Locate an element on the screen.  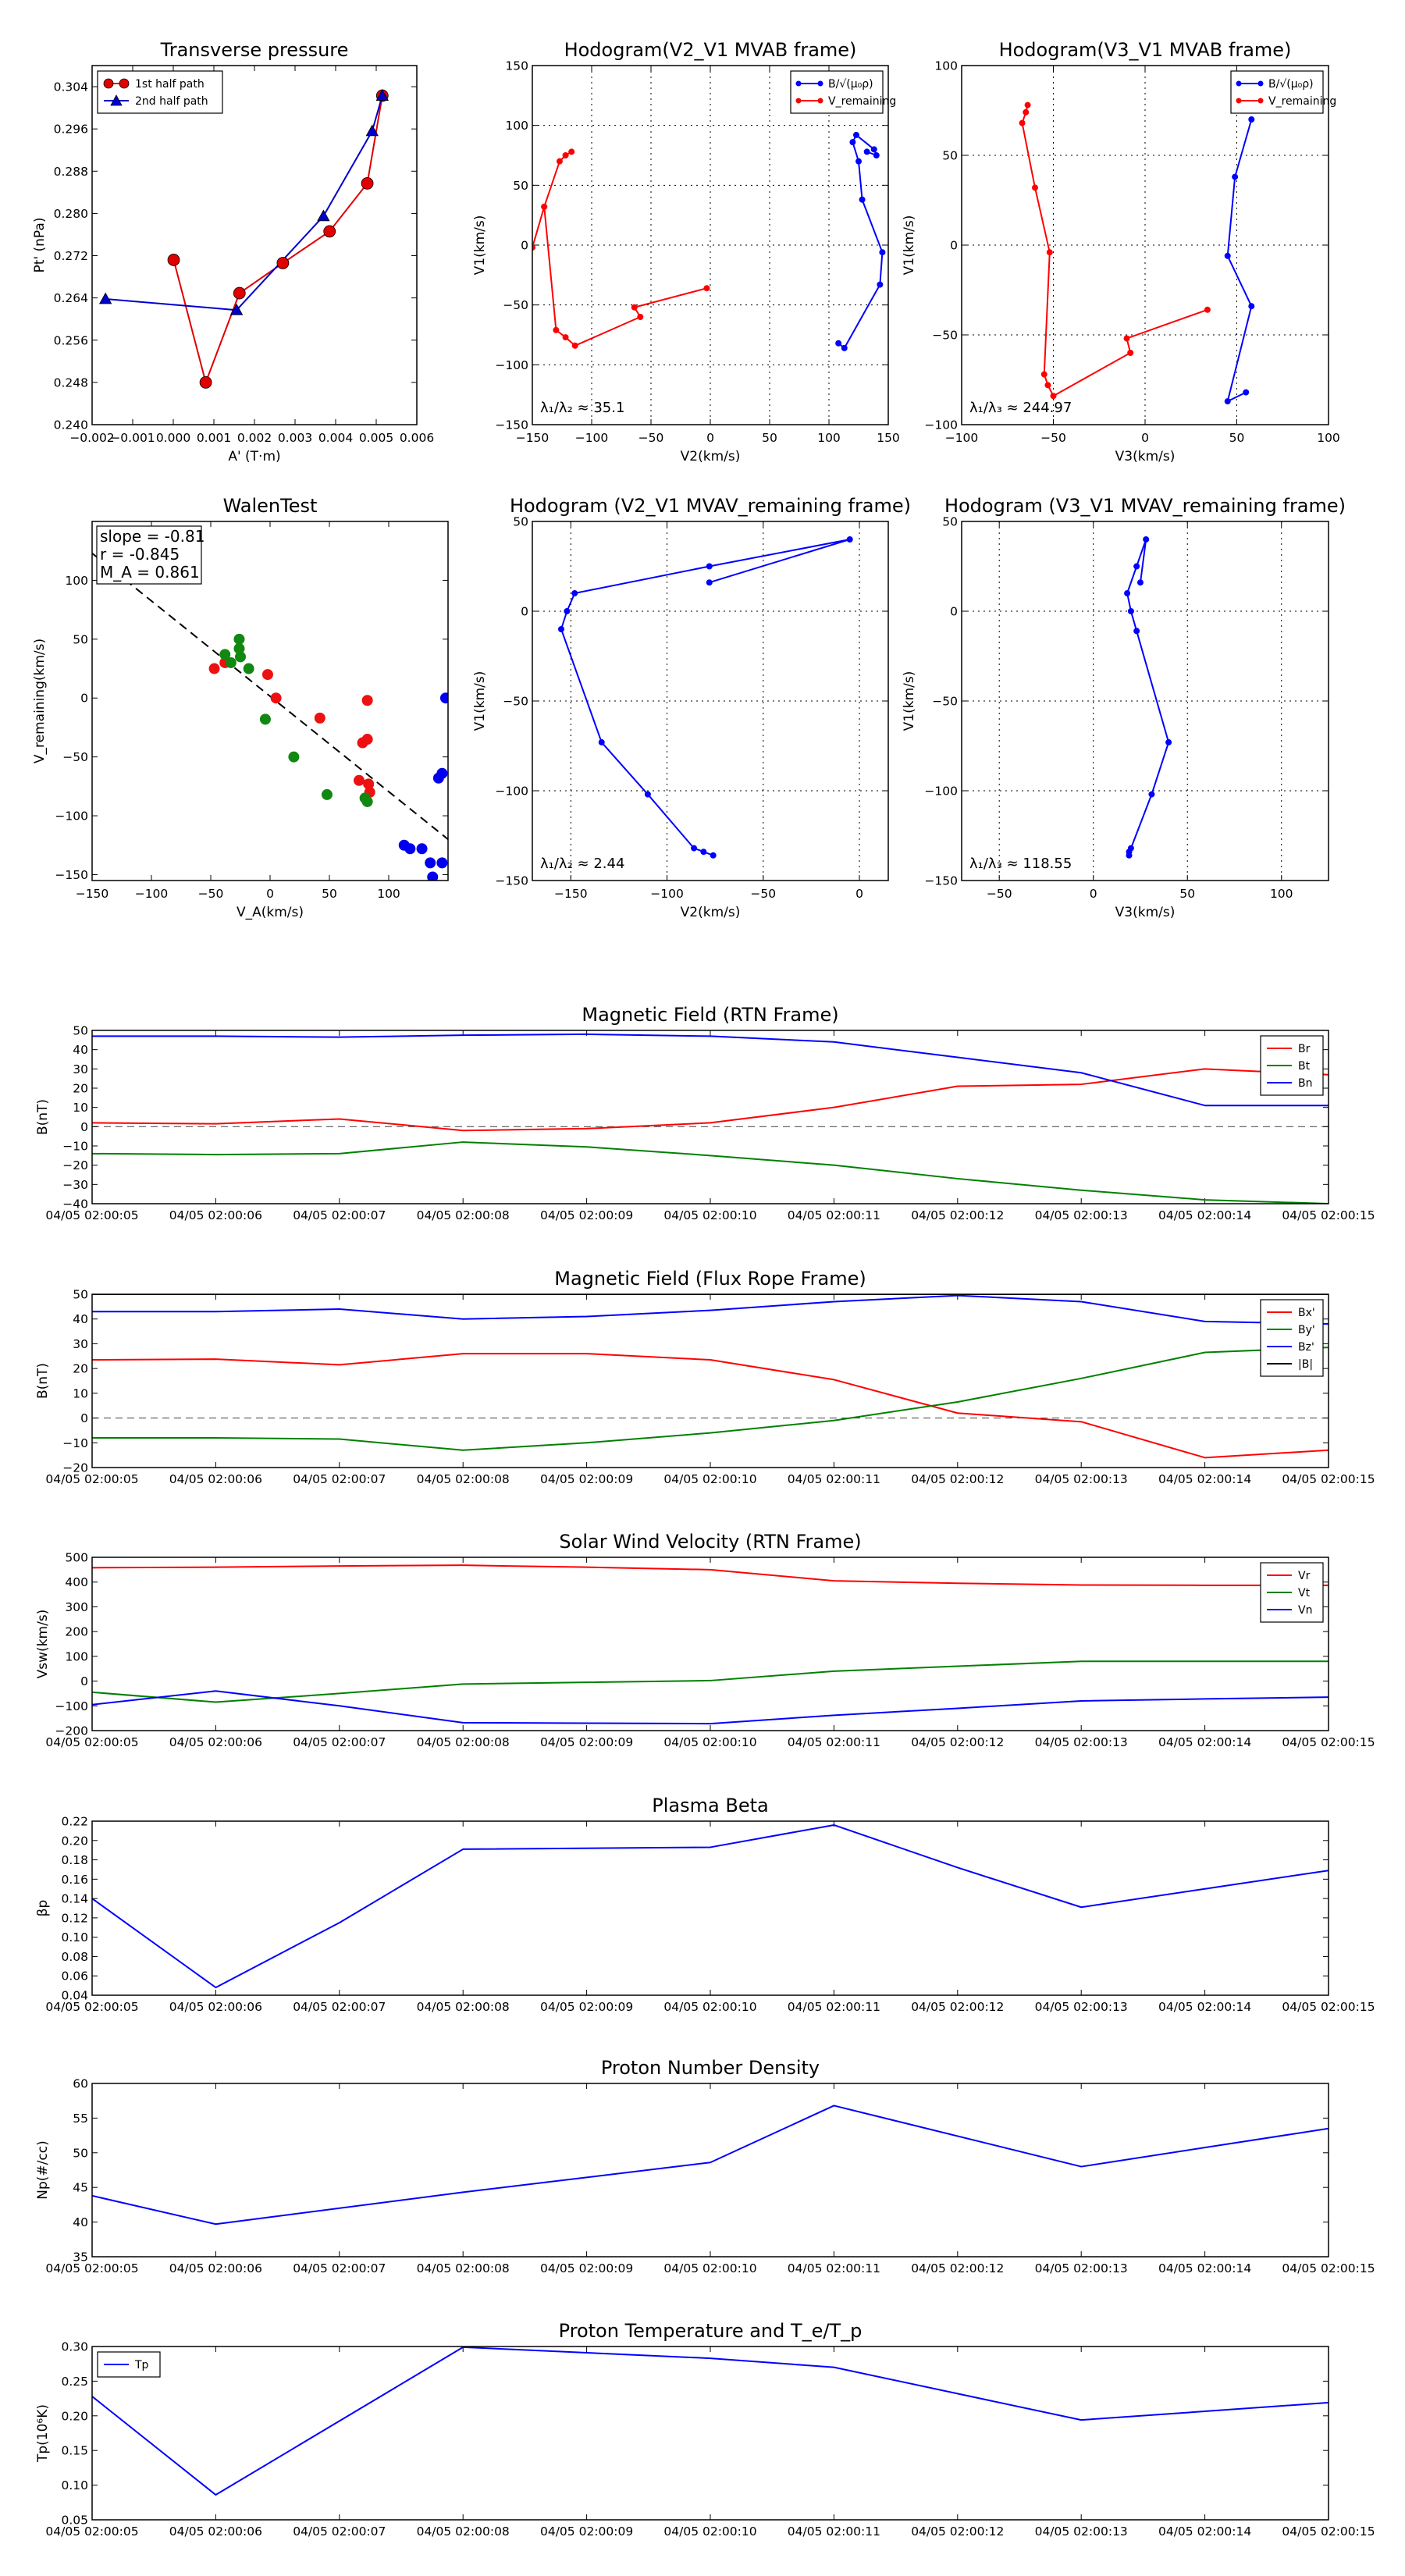
axes-frame is located at coordinates (710, 1117).